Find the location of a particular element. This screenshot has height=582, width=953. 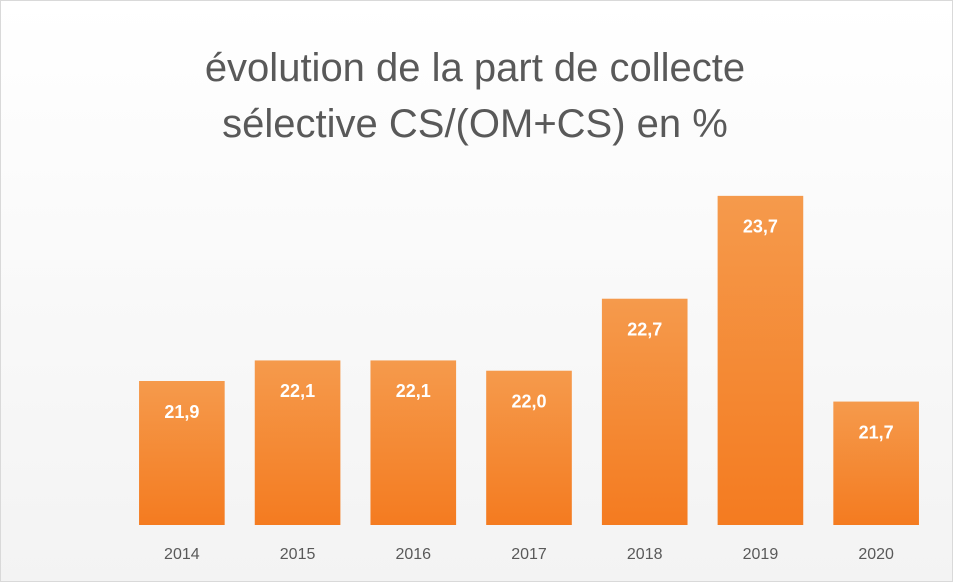

x-tick-label: 2016 is located at coordinates (413, 554).